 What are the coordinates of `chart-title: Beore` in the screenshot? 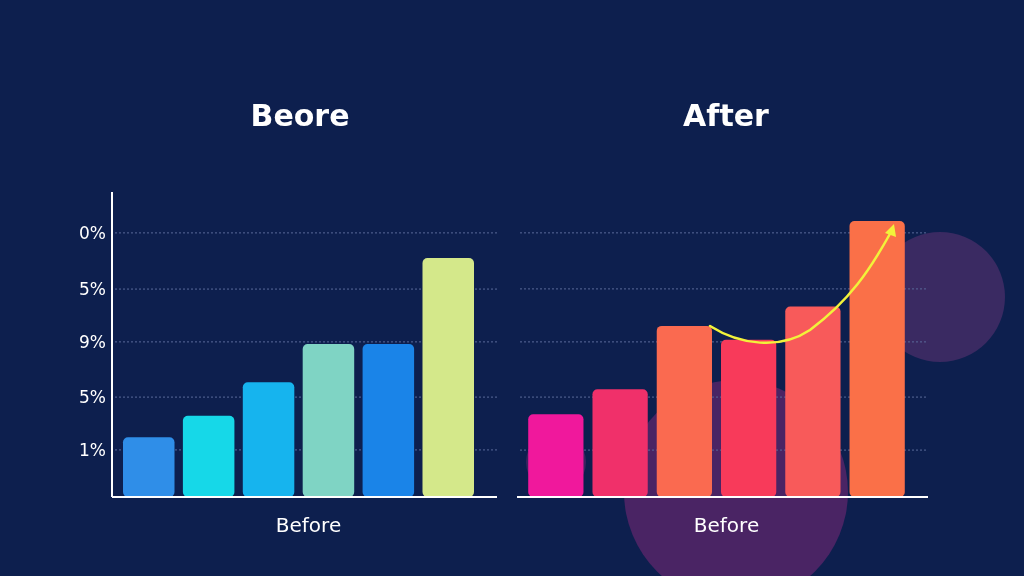 It's located at (300, 115).